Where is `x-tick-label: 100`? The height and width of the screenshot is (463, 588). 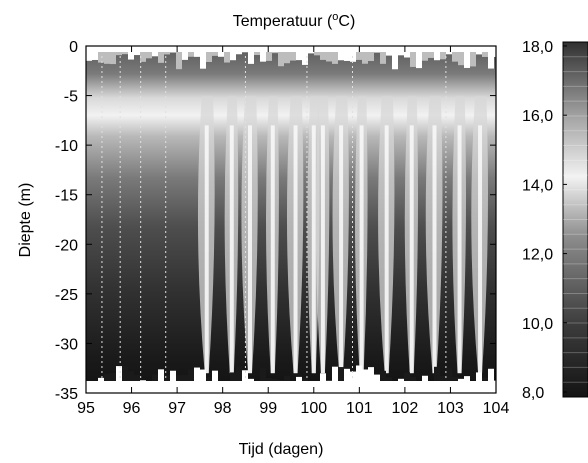
x-tick-label: 100 is located at coordinates (313, 408).